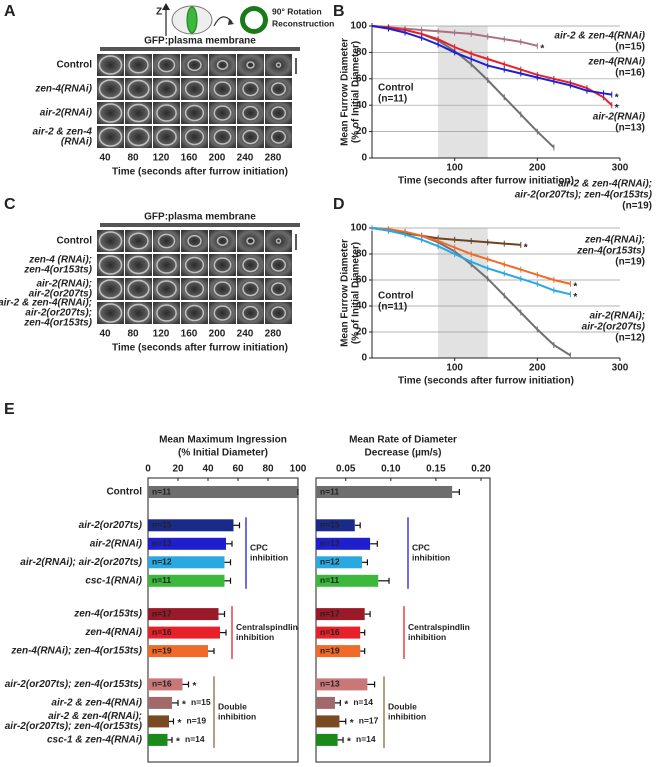  Describe the element at coordinates (267, 627) in the screenshot. I see `group-label: Centralspindlin` at that location.